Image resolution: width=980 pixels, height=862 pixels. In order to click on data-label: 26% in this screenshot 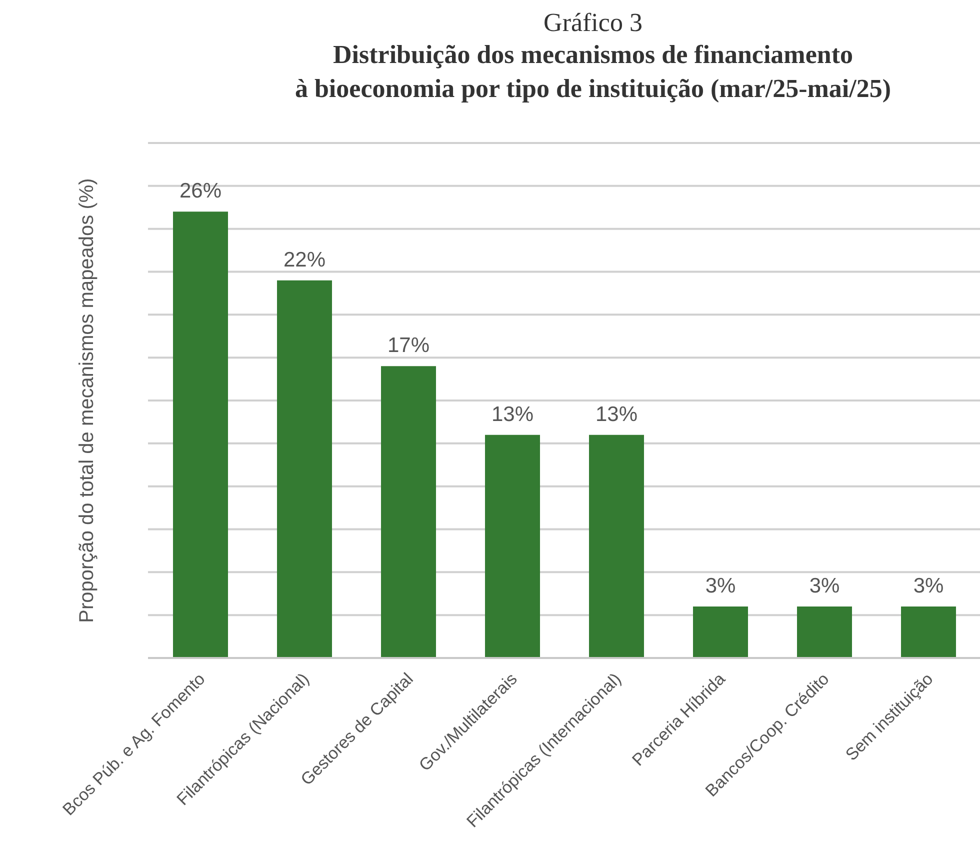, I will do `click(200, 191)`.